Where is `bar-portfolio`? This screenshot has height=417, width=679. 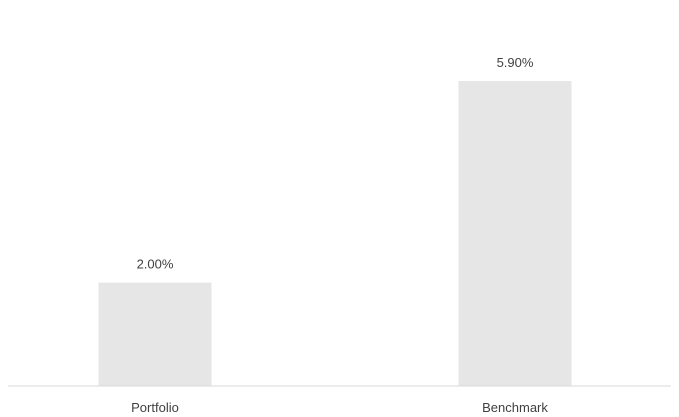
bar-portfolio is located at coordinates (155, 334).